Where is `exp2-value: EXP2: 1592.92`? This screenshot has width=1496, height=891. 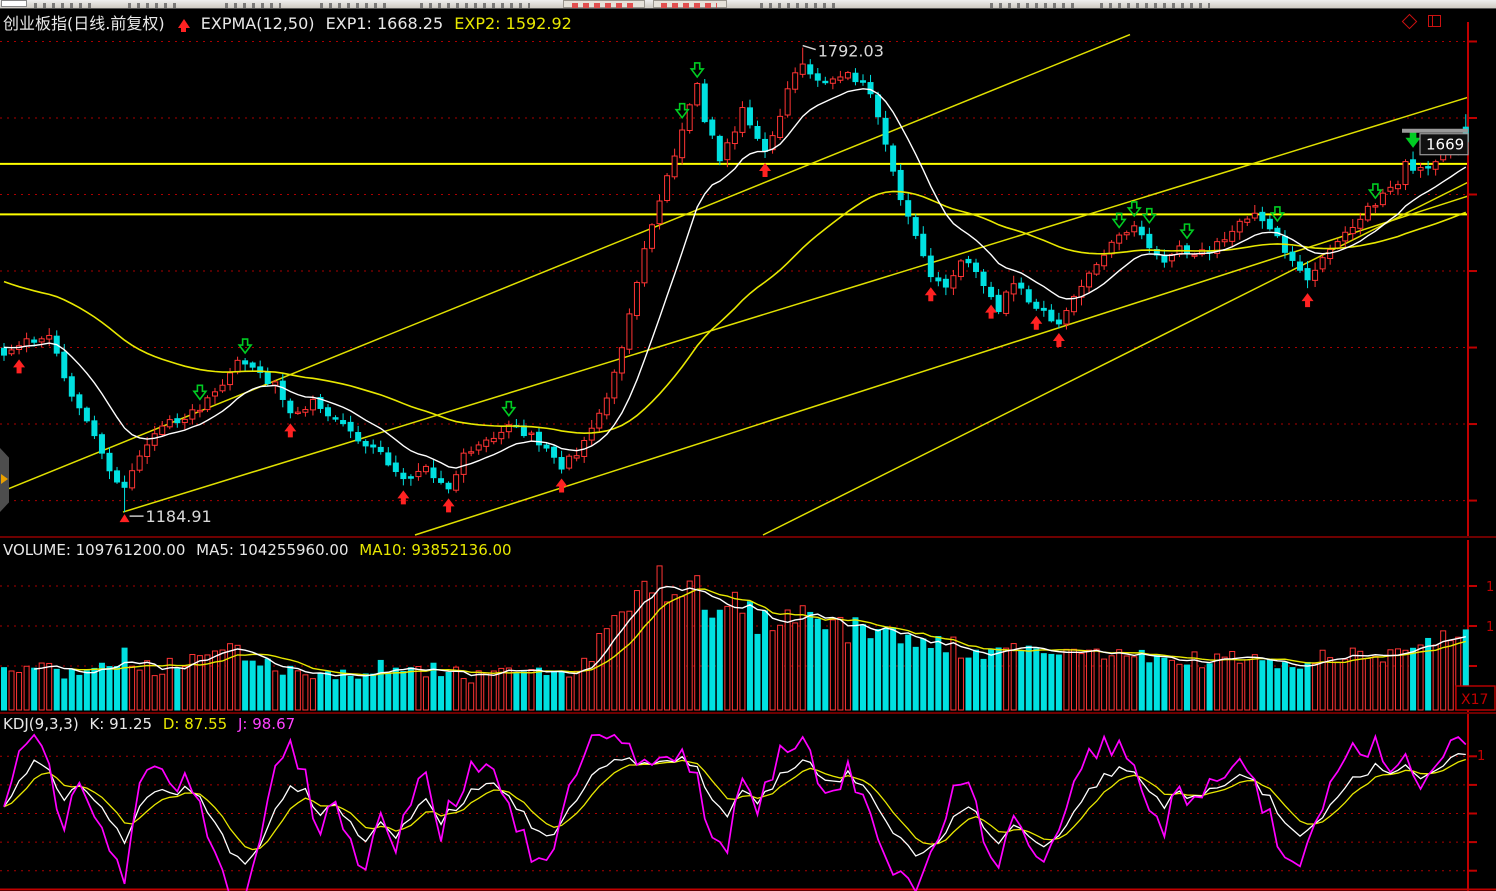
exp2-value: EXP2: 1592.92 is located at coordinates (513, 23).